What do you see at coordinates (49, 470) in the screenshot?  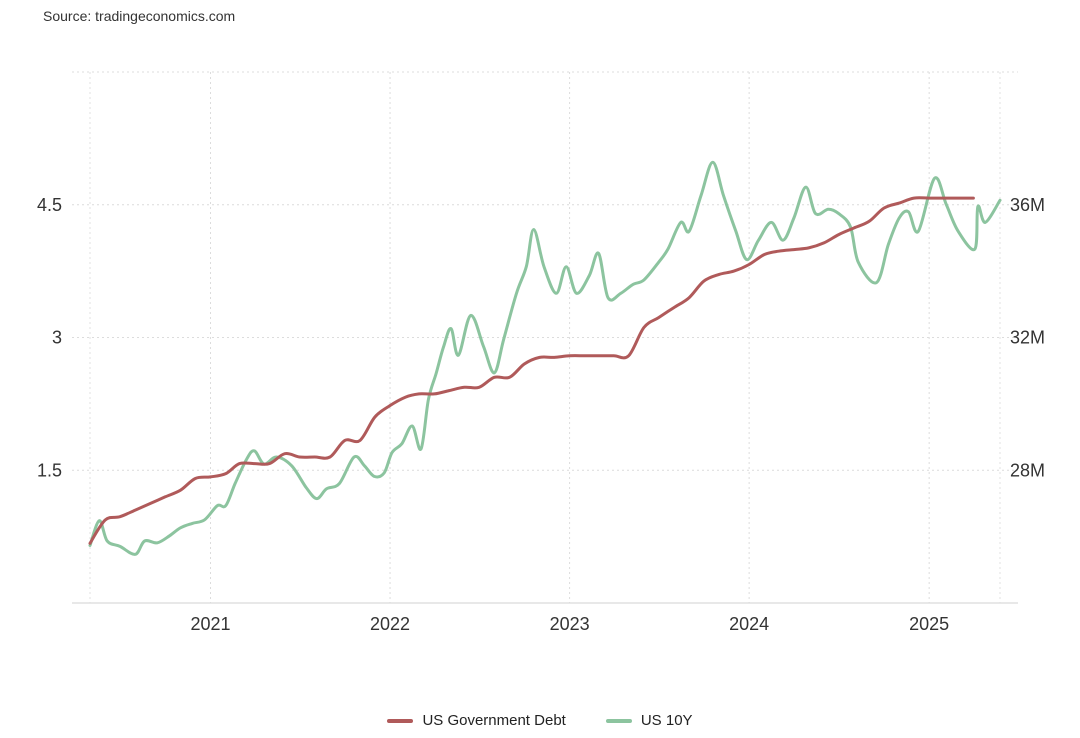 I see `y-left-tick-label: 1.5` at bounding box center [49, 470].